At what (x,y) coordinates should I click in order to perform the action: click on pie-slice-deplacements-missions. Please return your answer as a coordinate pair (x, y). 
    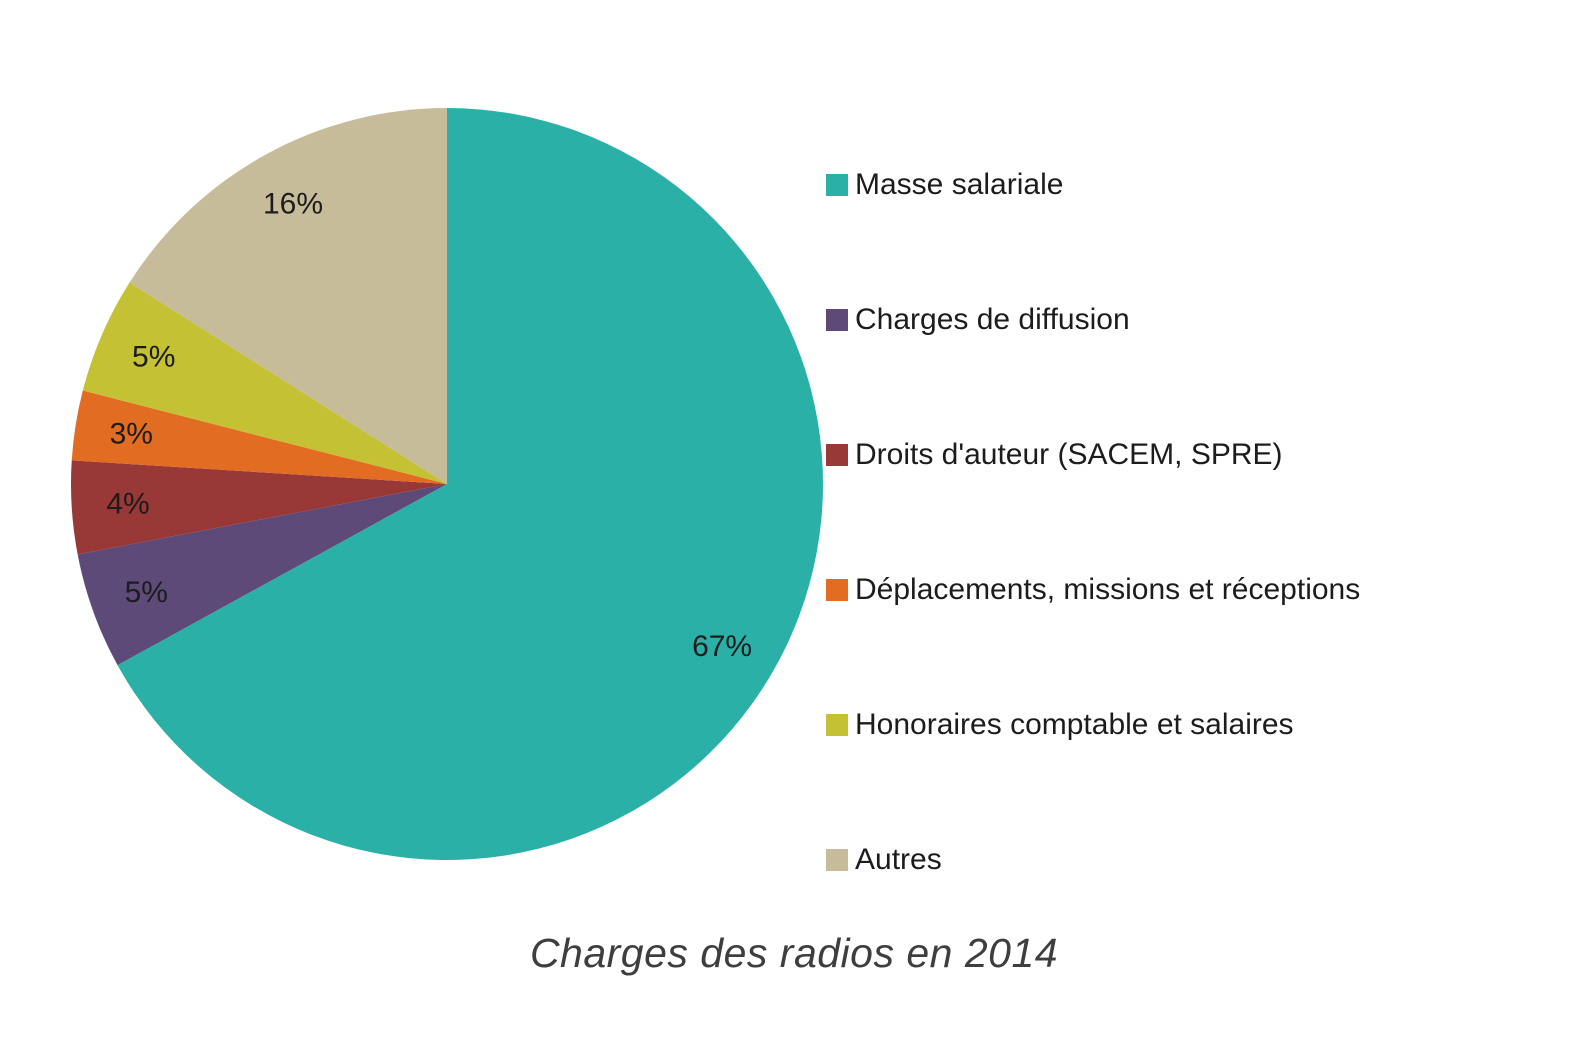
    Looking at the image, I should click on (259, 437).